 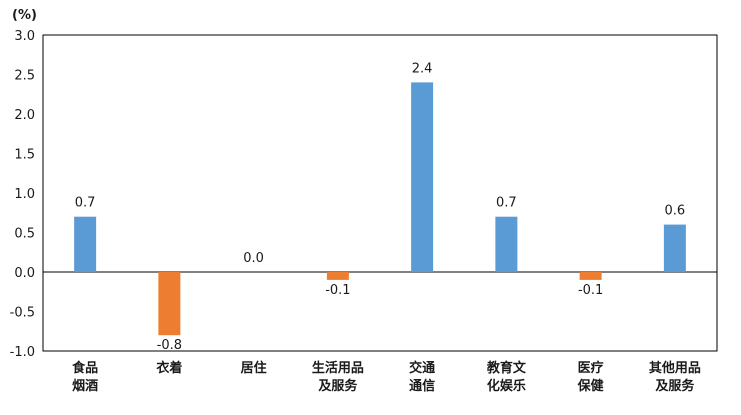 What do you see at coordinates (169, 345) in the screenshot?
I see `data-label: -0.8` at bounding box center [169, 345].